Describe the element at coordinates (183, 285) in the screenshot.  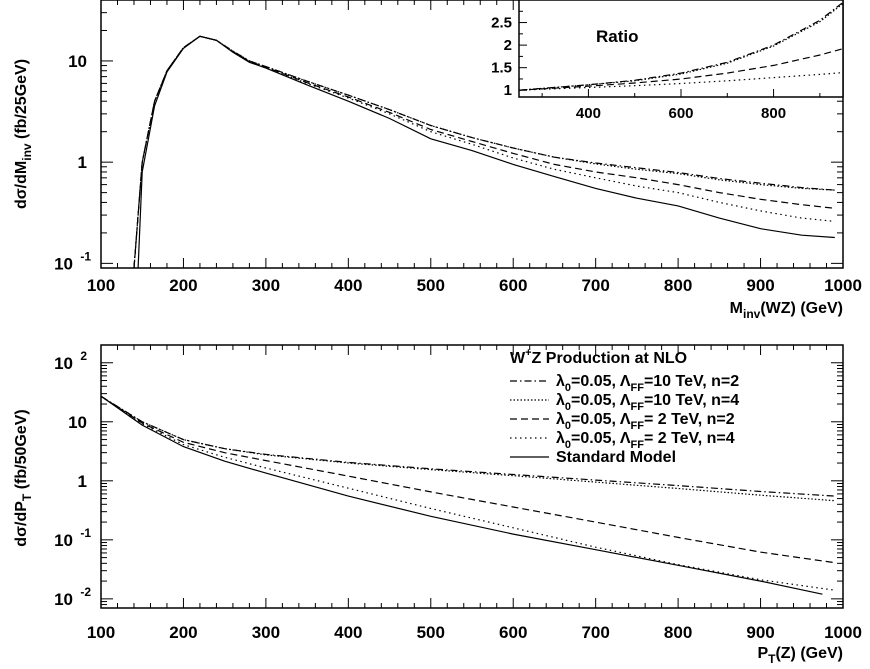
I see `top-x-tick-label: 200` at that location.